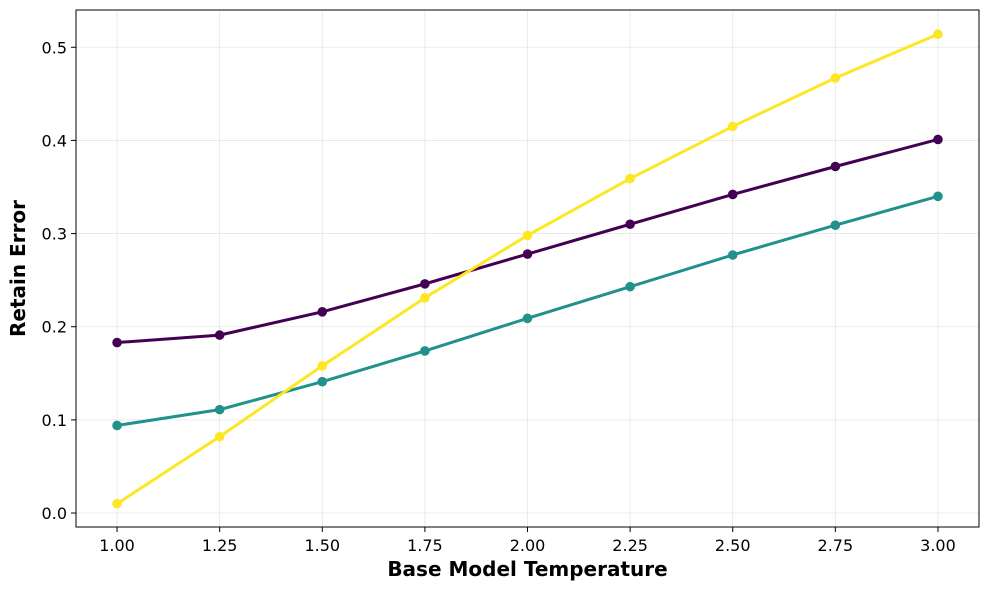  Describe the element at coordinates (18, 268) in the screenshot. I see `y-axis-label: Retain Error` at that location.